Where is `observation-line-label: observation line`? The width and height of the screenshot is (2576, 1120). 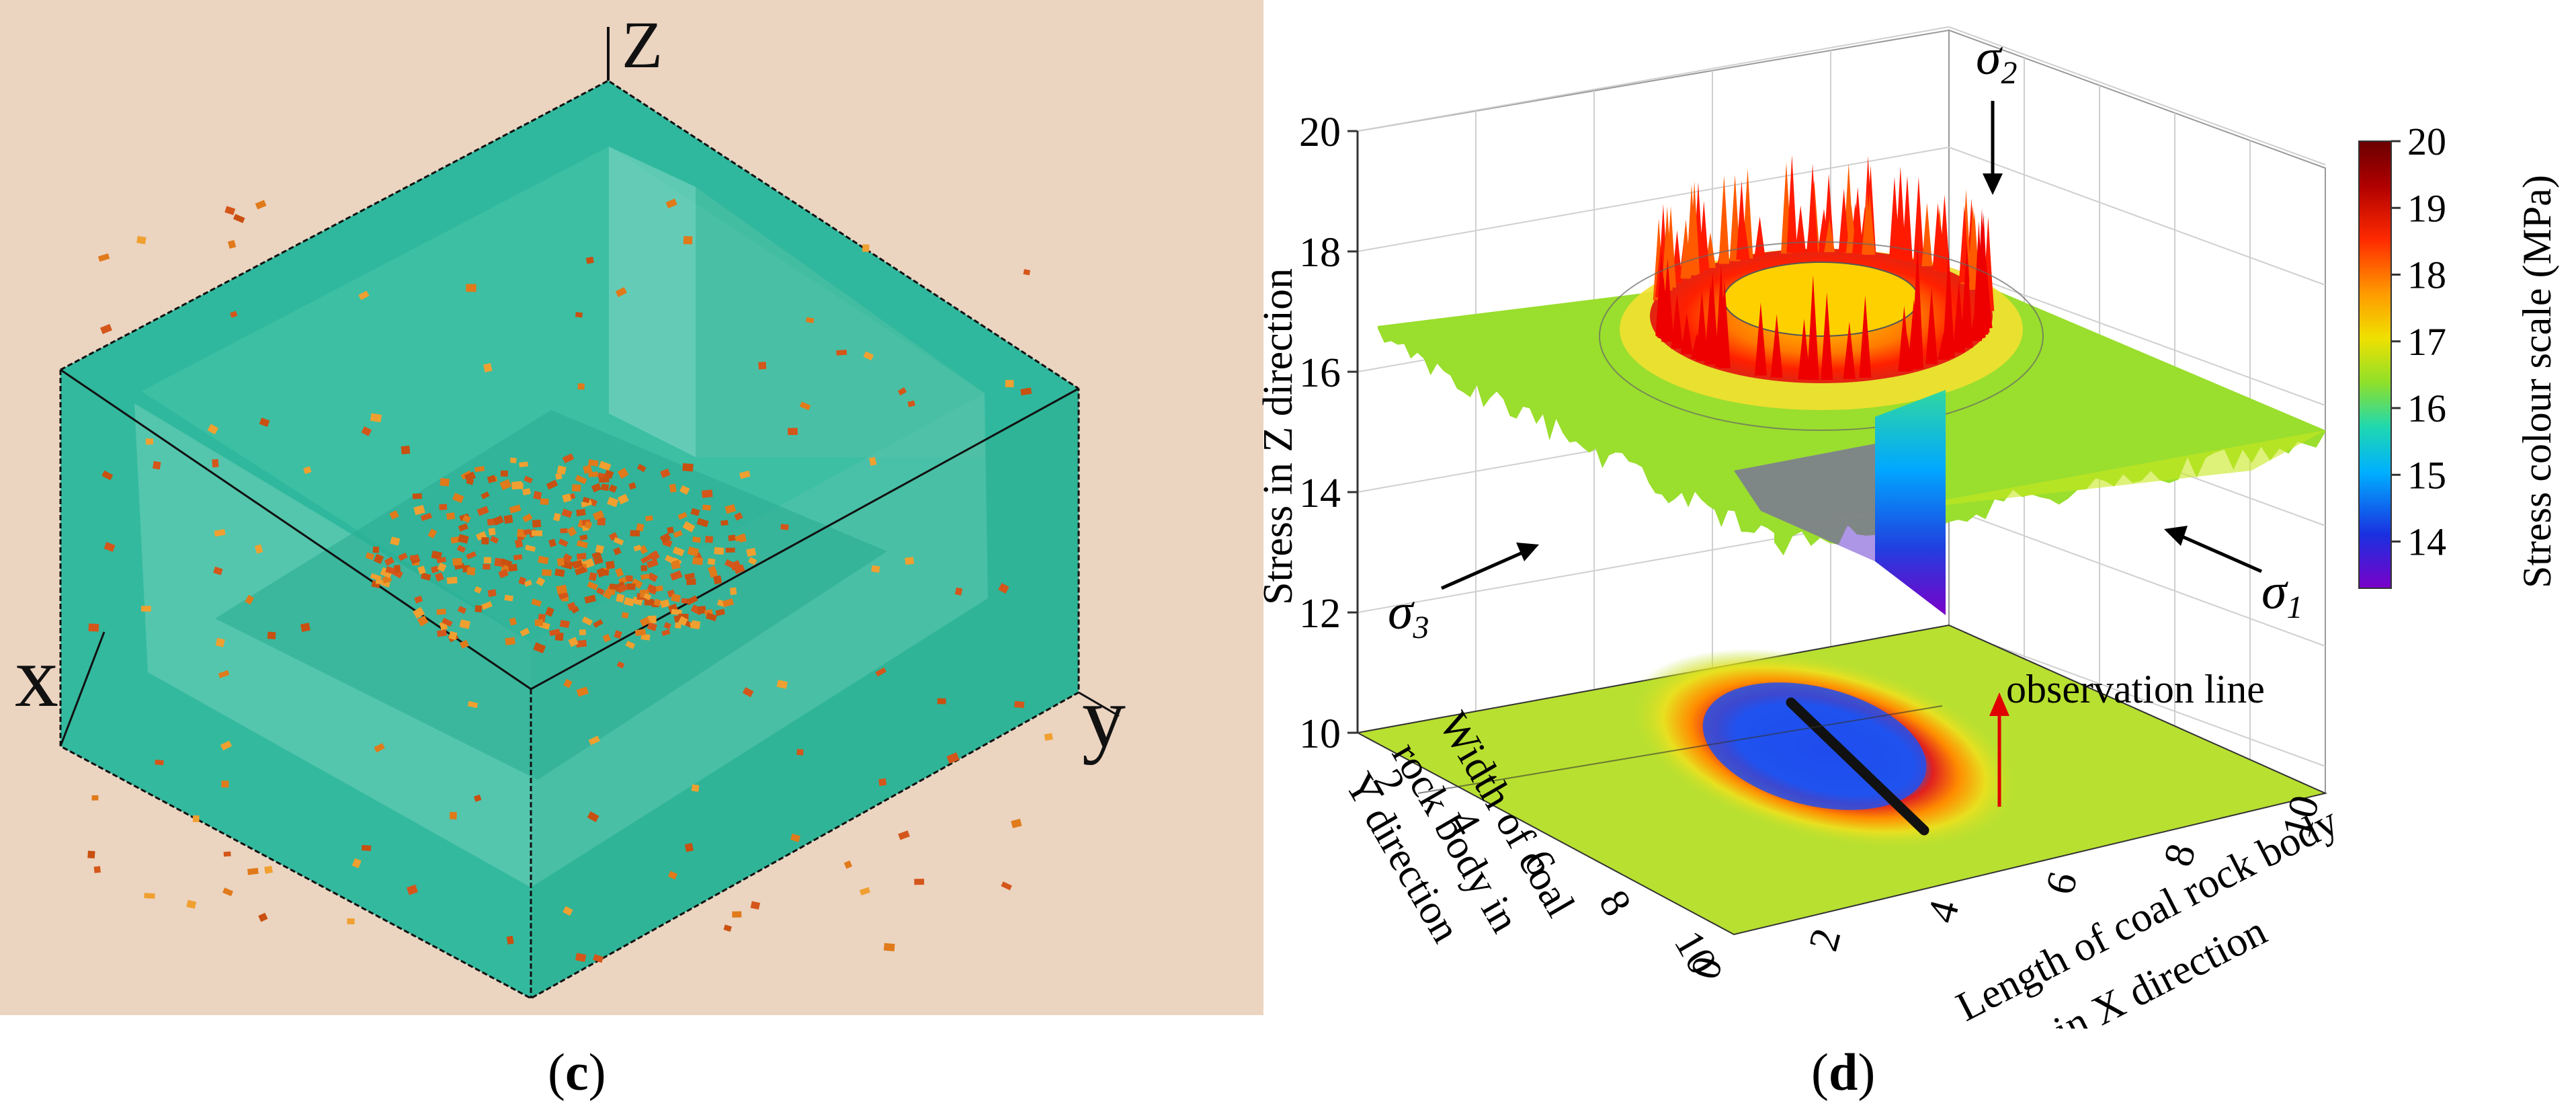 observation-line-label: observation line is located at coordinates (2135, 689).